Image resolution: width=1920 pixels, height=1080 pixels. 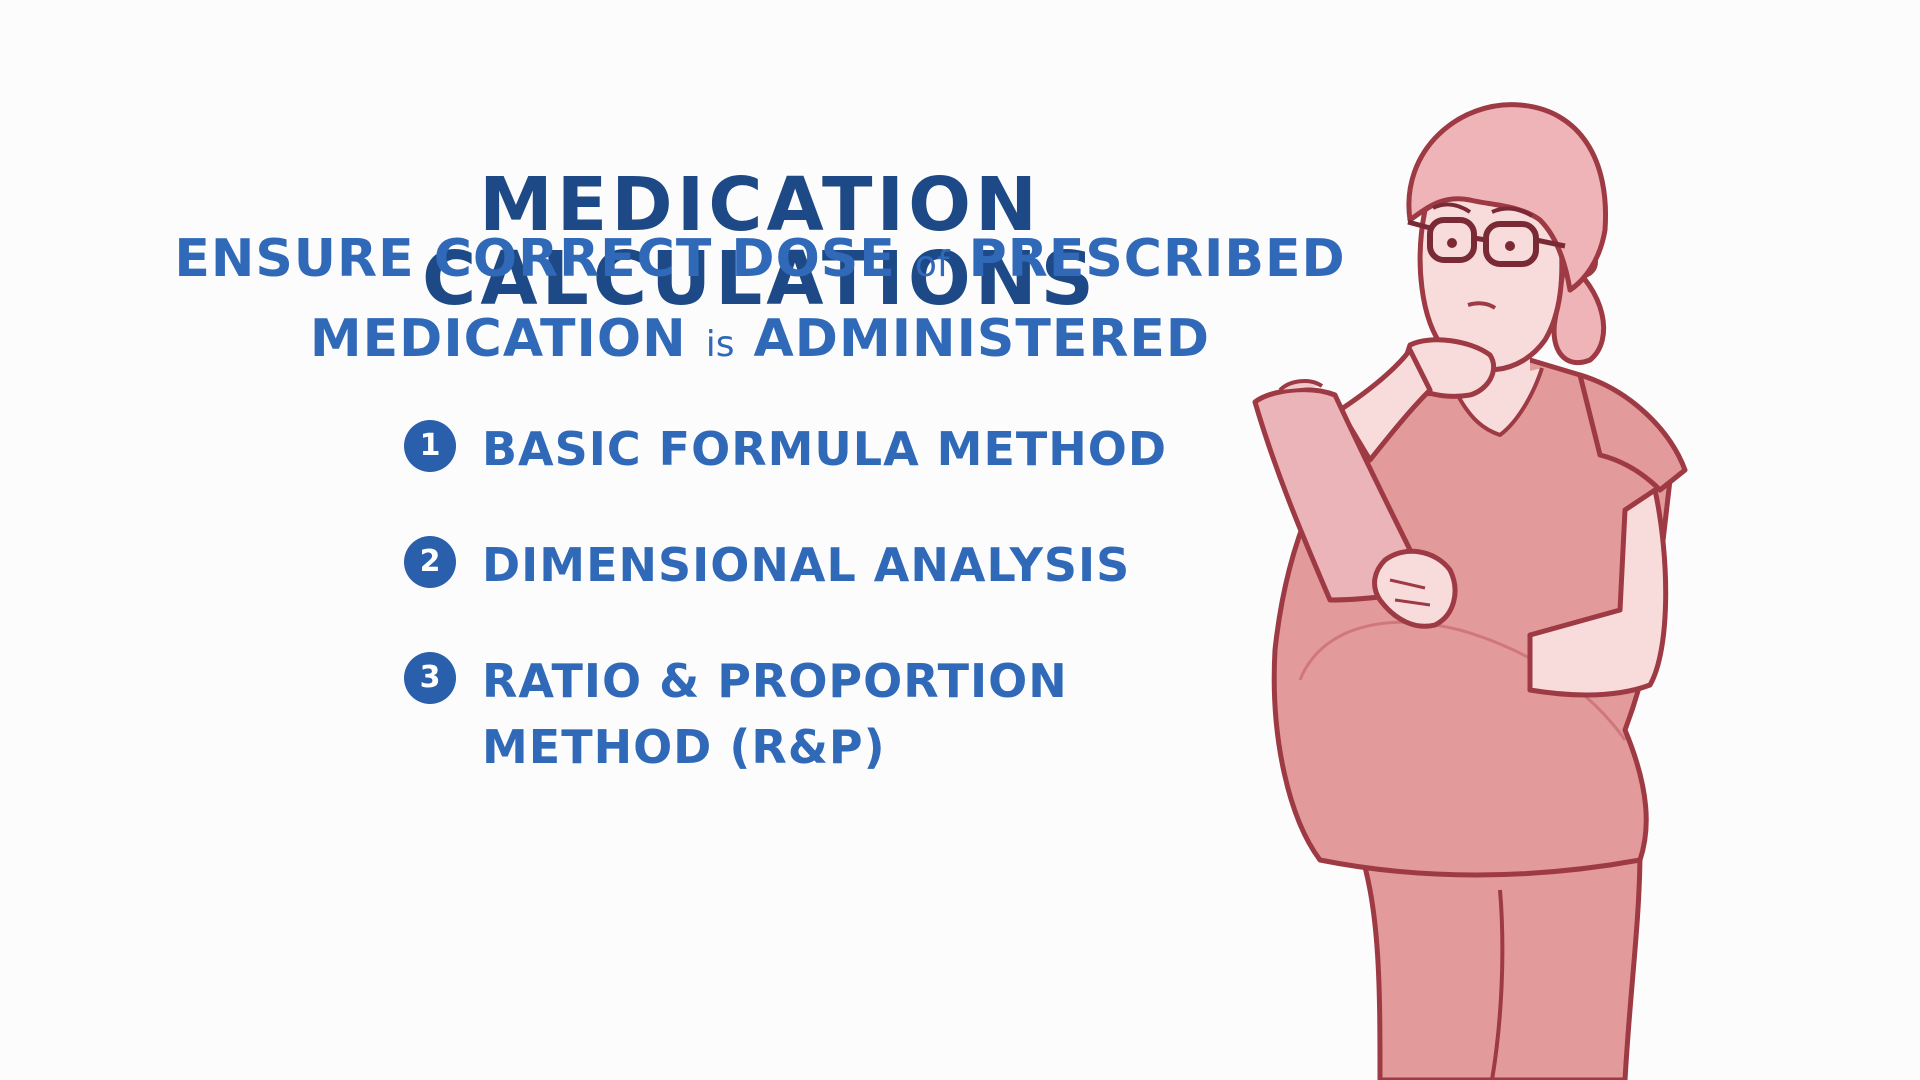 I want to click on subtitle-line-2: MEDICATION is ADMINISTERED, so click(x=760, y=342).